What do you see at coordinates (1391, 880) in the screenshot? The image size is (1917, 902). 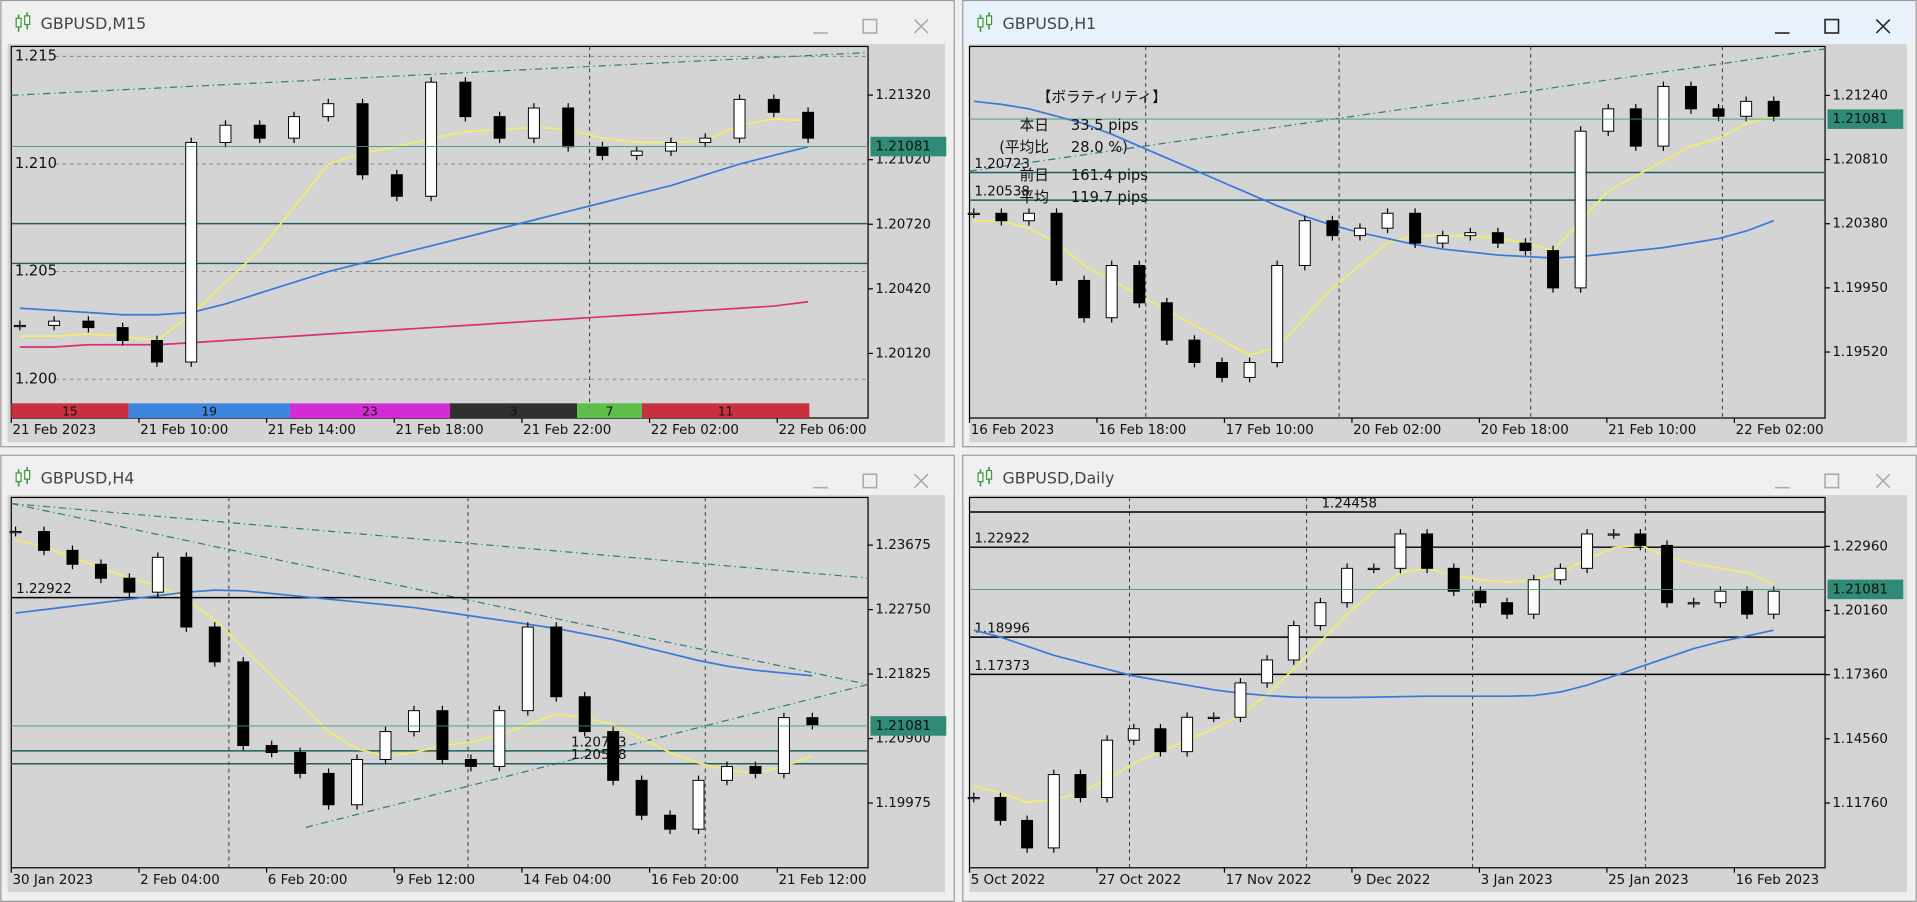 I see `x-tick-label: 9 Dec 2022` at bounding box center [1391, 880].